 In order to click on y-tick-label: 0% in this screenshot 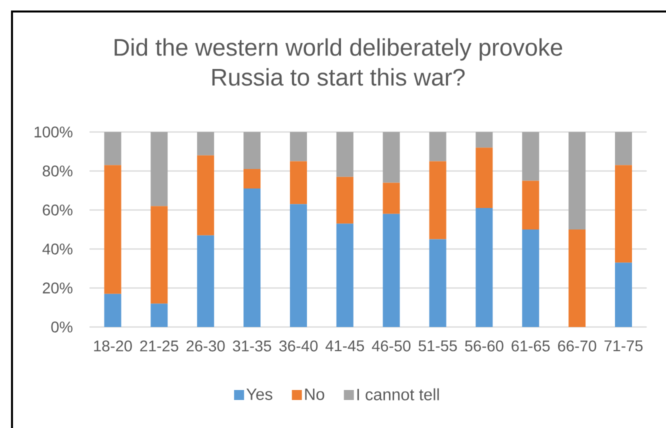, I will do `click(61, 327)`.